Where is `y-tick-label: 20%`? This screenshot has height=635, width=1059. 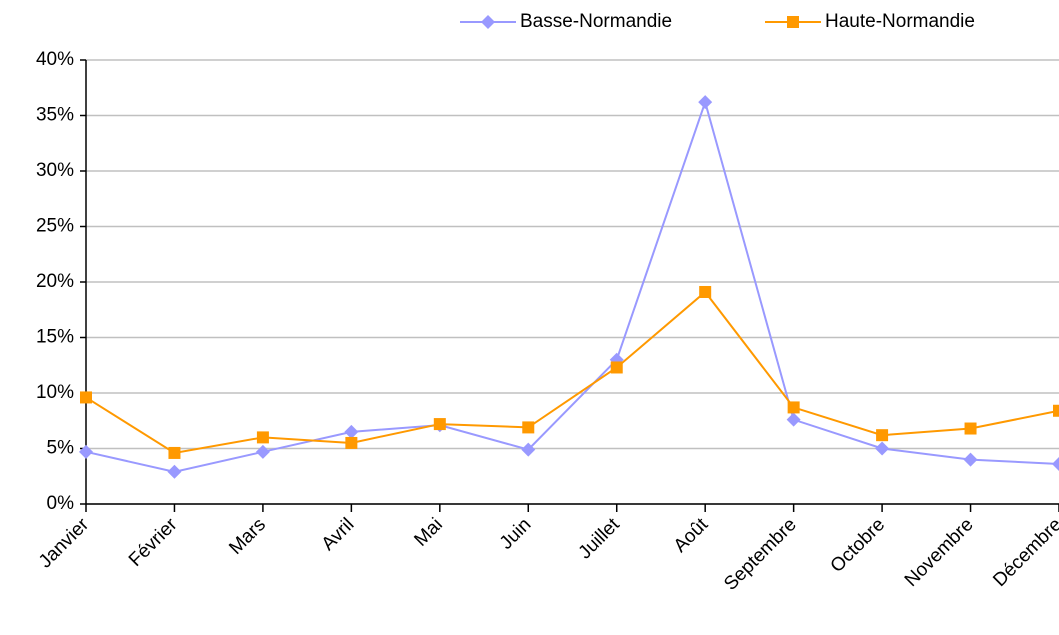
y-tick-label: 20% is located at coordinates (55, 281).